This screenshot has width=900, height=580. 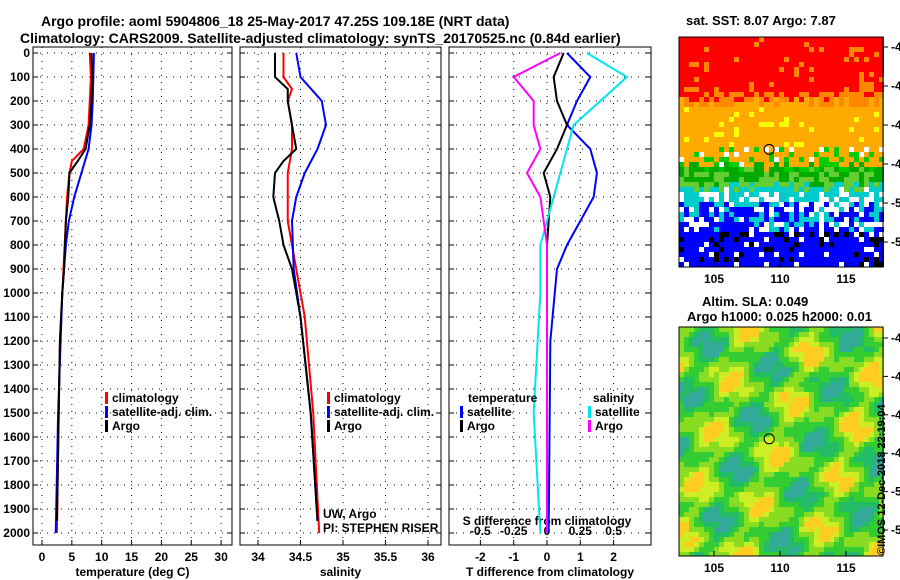 I want to click on annotation-pi: PI: STEPHEN RISER, so click(x=381, y=528).